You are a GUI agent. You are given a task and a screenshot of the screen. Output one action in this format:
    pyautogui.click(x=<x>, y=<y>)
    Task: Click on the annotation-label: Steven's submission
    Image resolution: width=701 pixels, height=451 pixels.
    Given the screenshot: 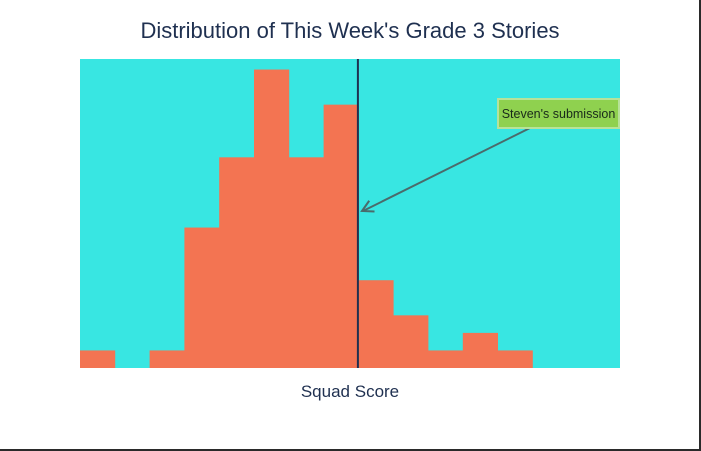 What is the action you would take?
    pyautogui.click(x=559, y=114)
    